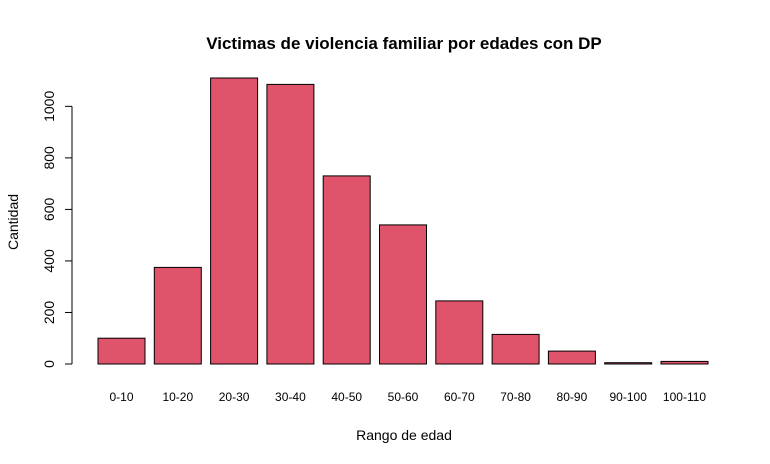 The image size is (770, 464). What do you see at coordinates (49, 158) in the screenshot?
I see `y-tick-label: 800` at bounding box center [49, 158].